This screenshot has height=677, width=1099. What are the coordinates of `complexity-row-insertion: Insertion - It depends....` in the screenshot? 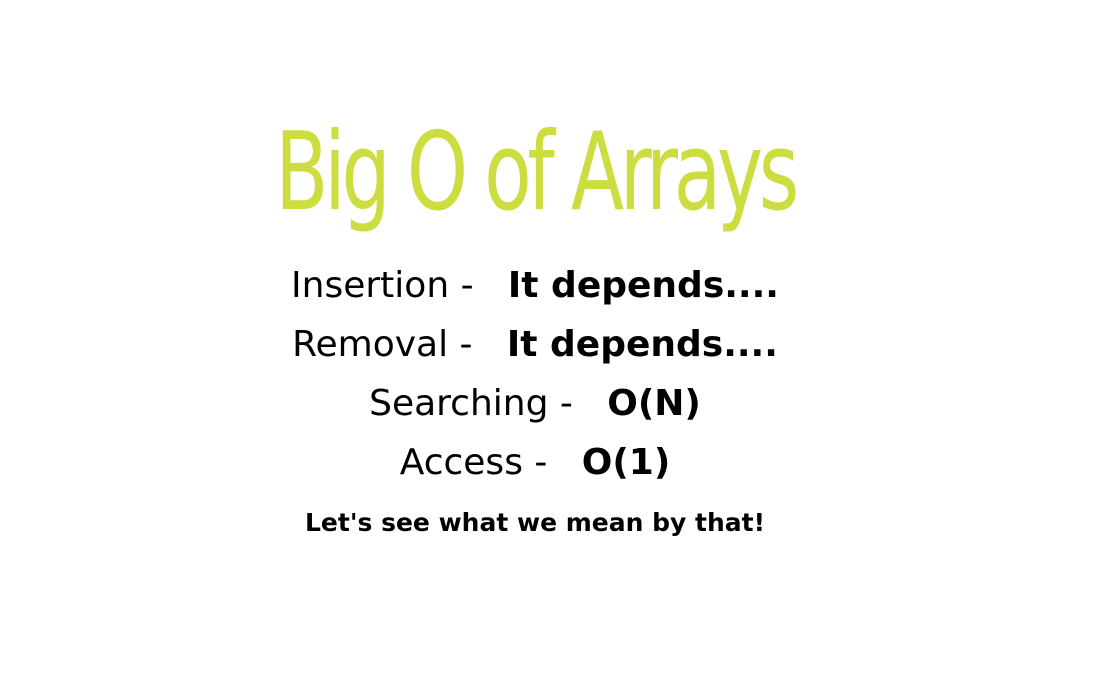 It's located at (535, 289).